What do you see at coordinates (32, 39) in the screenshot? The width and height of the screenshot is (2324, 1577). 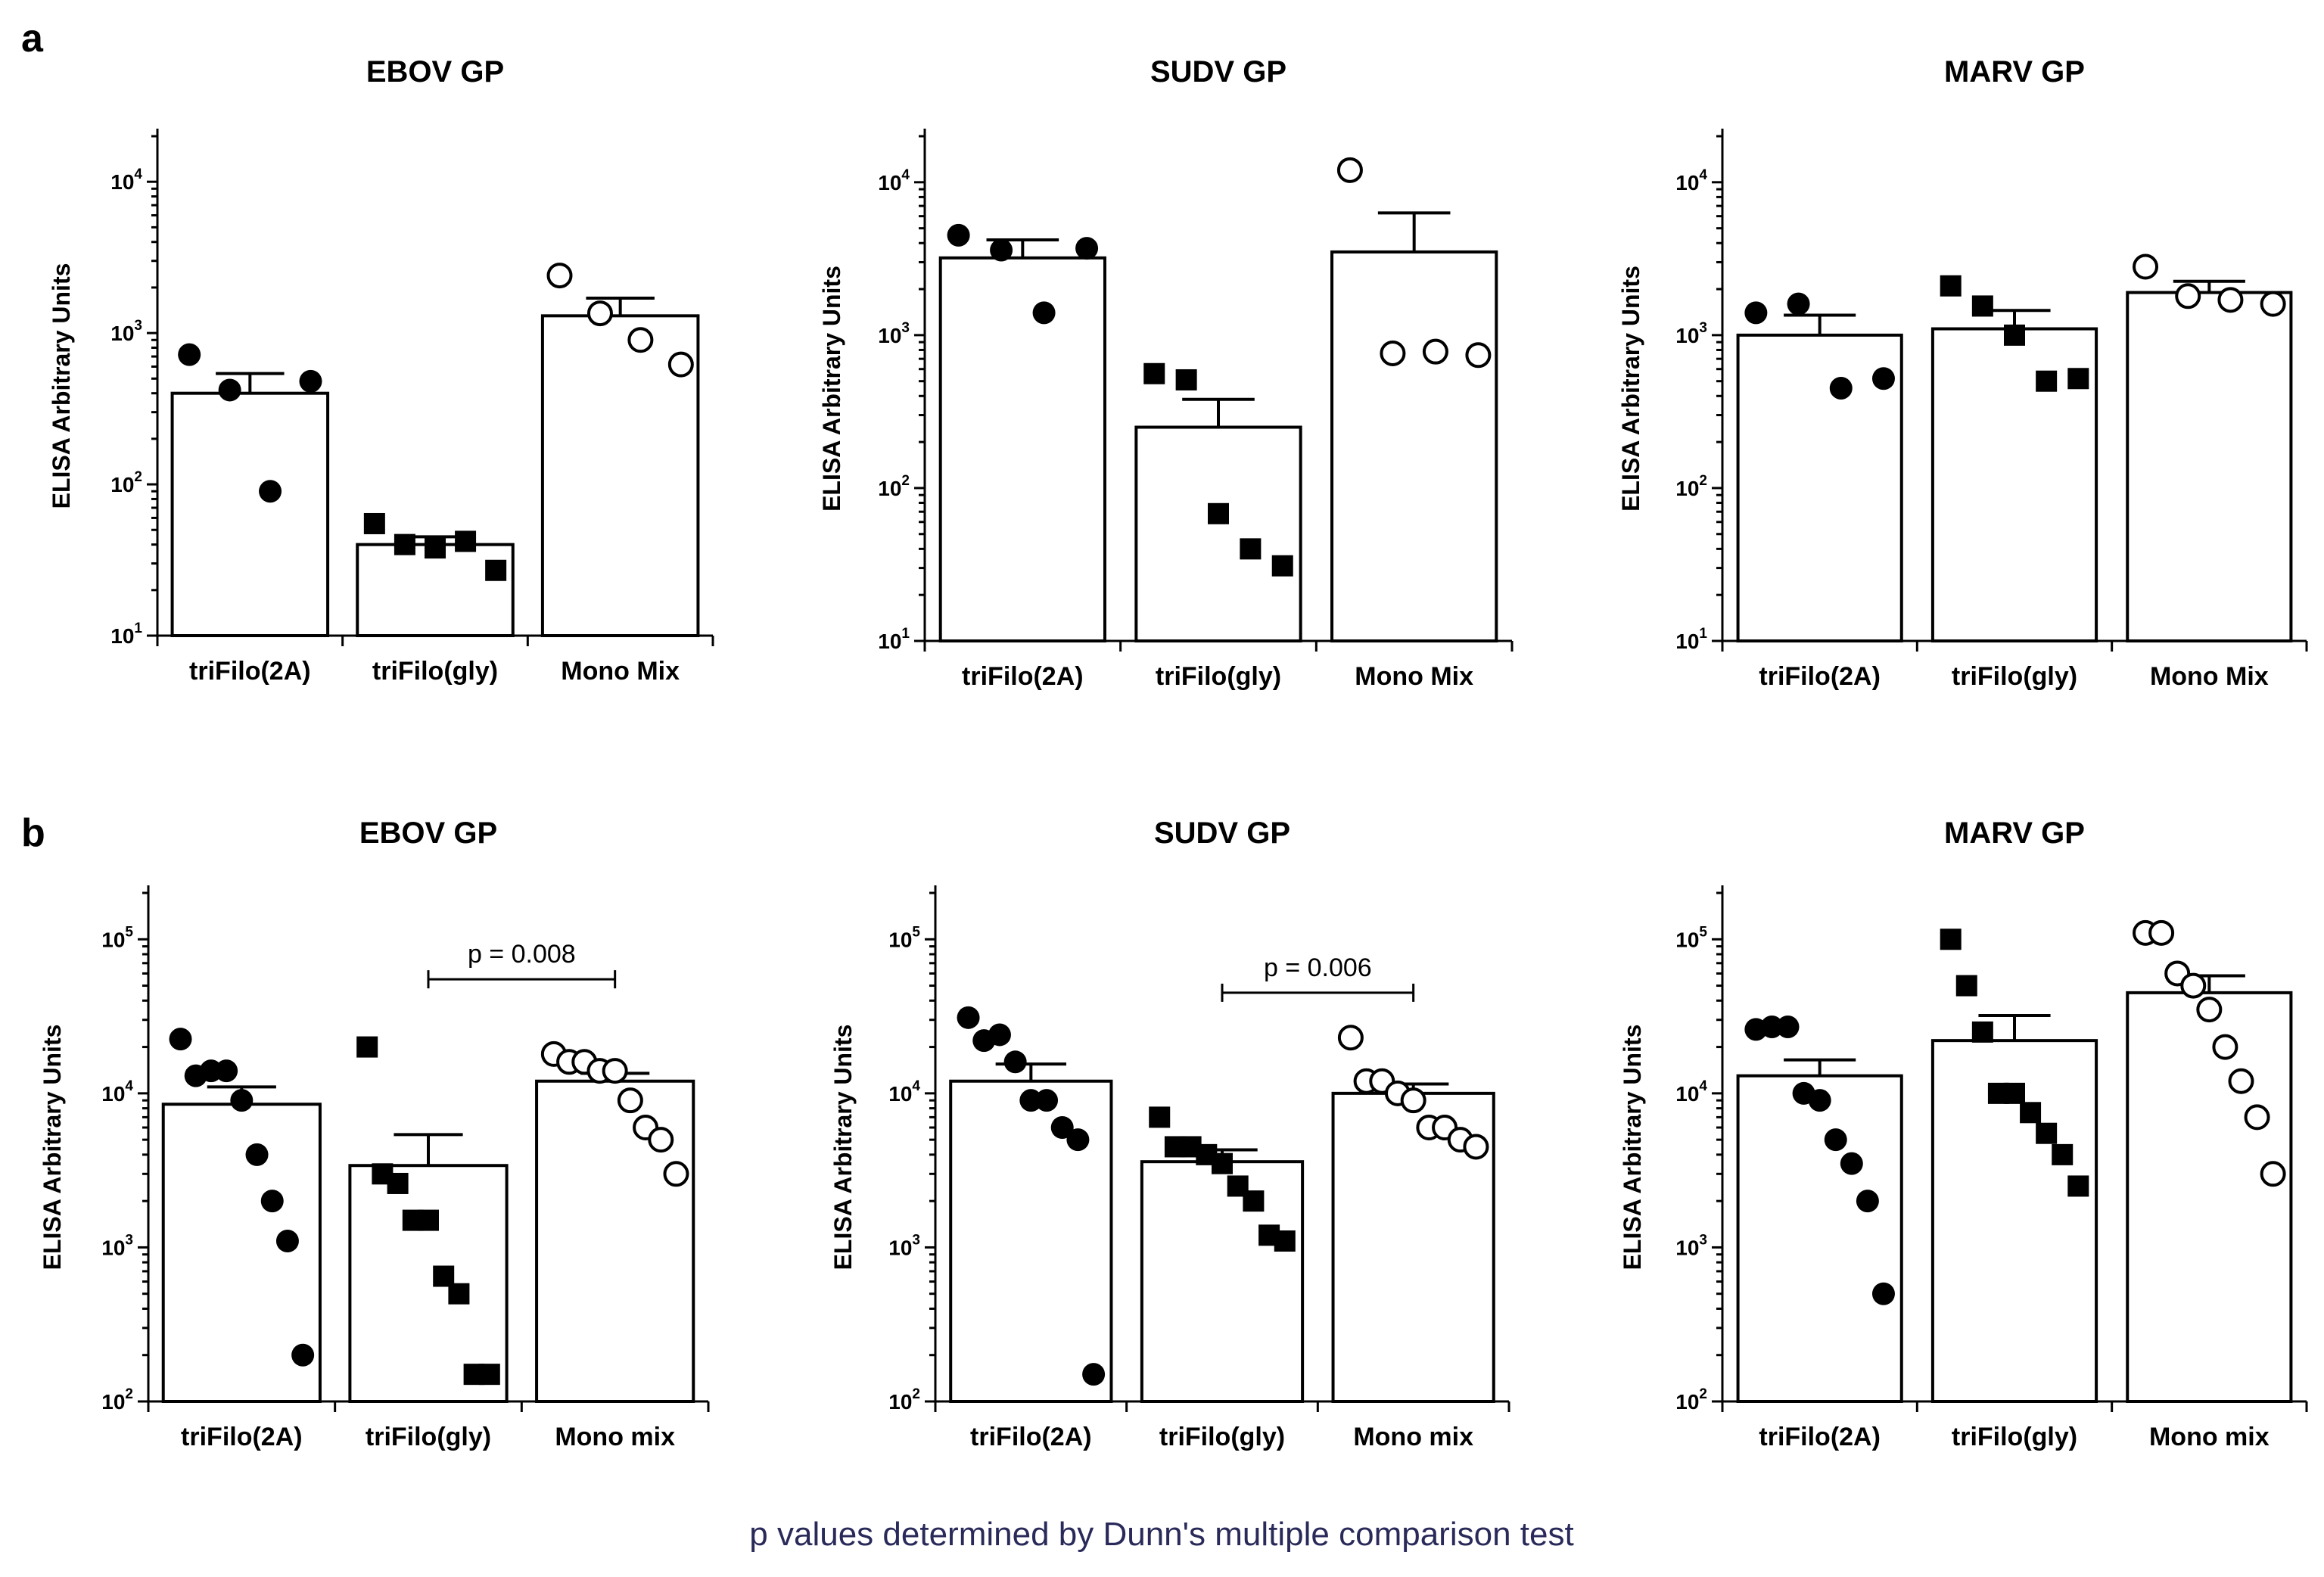 I see `panel-letter-a: a` at bounding box center [32, 39].